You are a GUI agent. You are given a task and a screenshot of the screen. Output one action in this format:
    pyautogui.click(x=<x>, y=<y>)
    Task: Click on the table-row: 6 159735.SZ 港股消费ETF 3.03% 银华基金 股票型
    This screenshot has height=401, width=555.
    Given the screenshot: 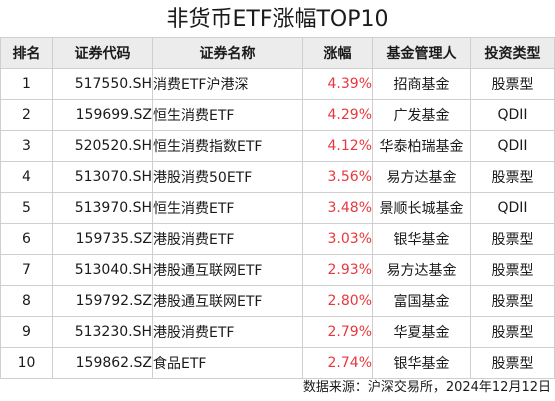 What is the action you would take?
    pyautogui.click(x=277, y=239)
    